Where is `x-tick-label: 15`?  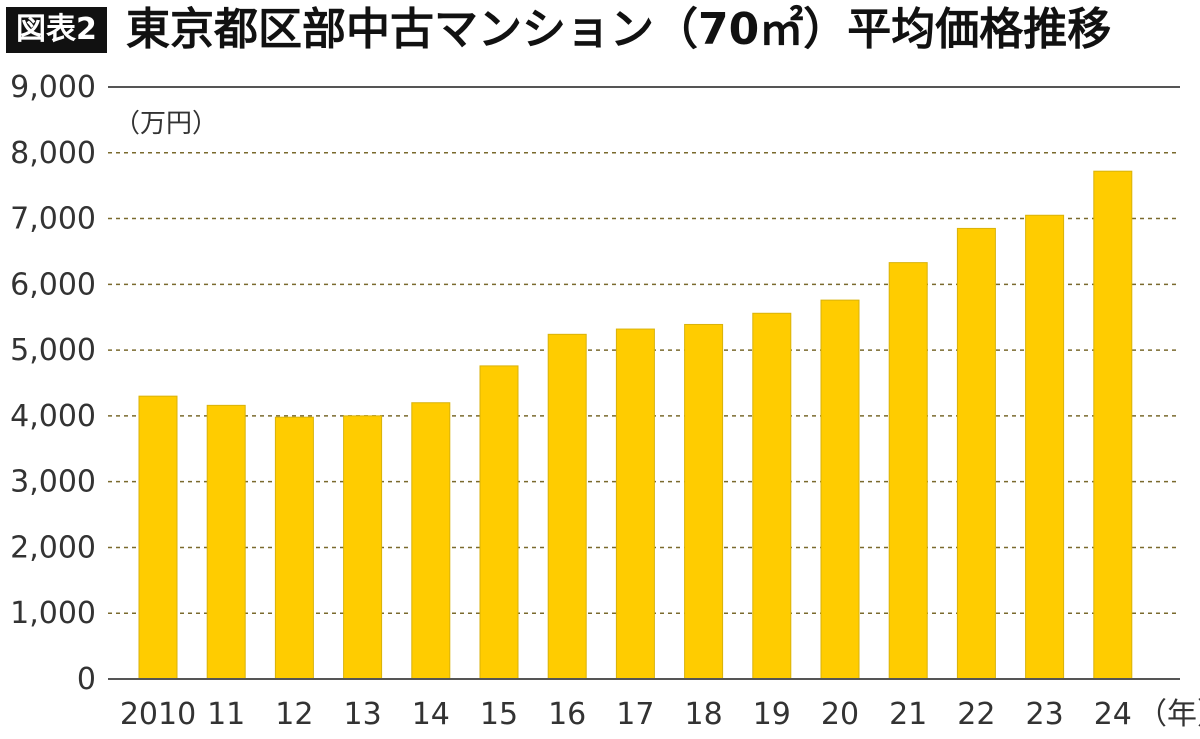 x-tick-label: 15 is located at coordinates (499, 714).